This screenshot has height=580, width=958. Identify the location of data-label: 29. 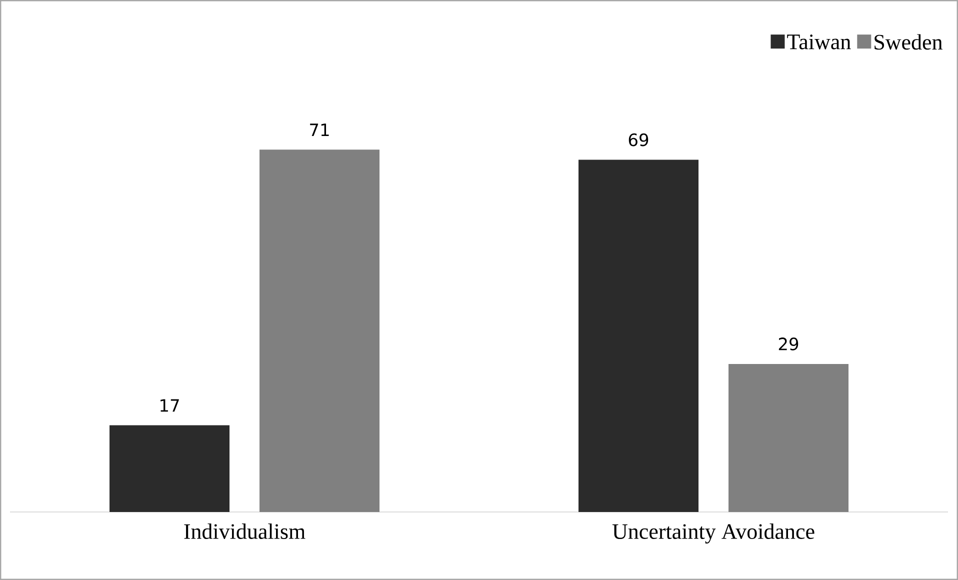
(788, 344).